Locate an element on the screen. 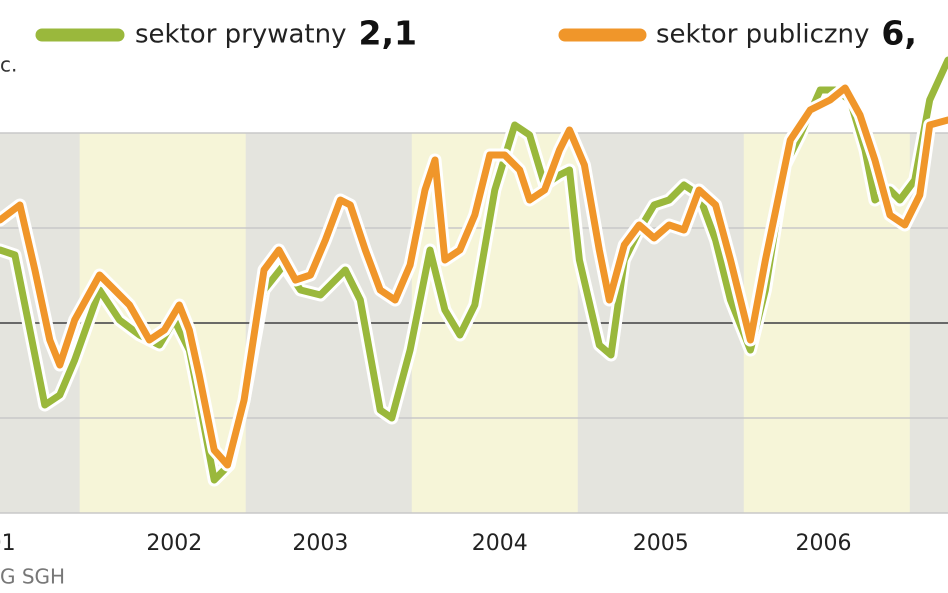 The image size is (948, 593). unit-label: c. is located at coordinates (8, 65).